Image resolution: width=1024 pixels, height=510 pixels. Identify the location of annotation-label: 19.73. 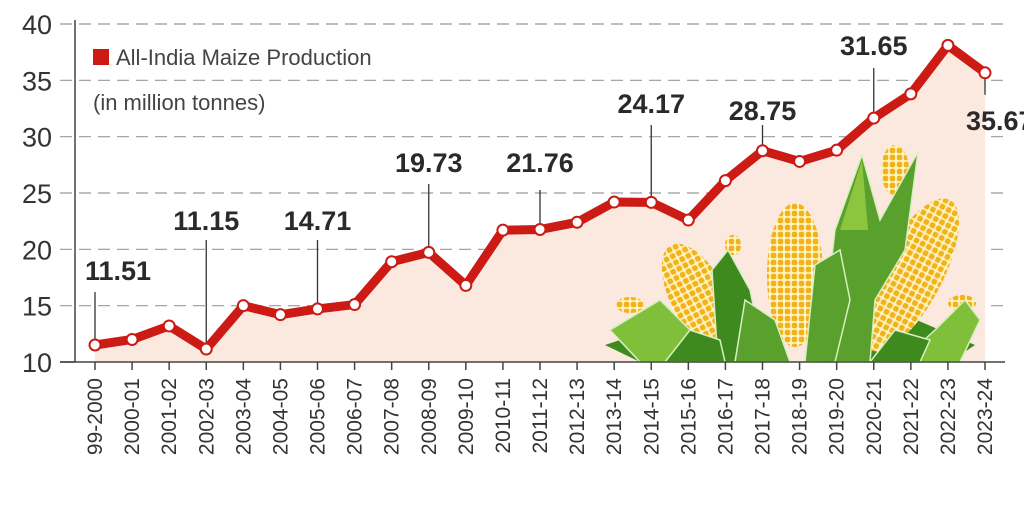
(429, 163).